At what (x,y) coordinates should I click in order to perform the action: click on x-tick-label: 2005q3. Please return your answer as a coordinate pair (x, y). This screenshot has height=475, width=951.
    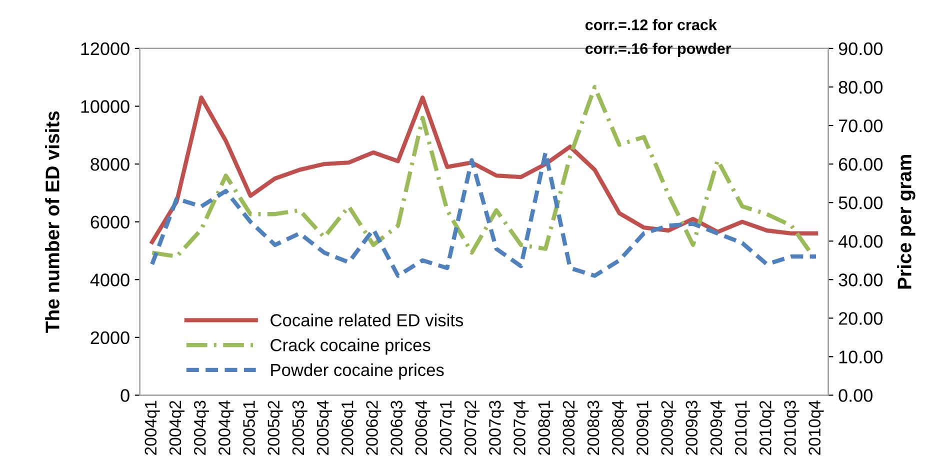
    Looking at the image, I should click on (300, 427).